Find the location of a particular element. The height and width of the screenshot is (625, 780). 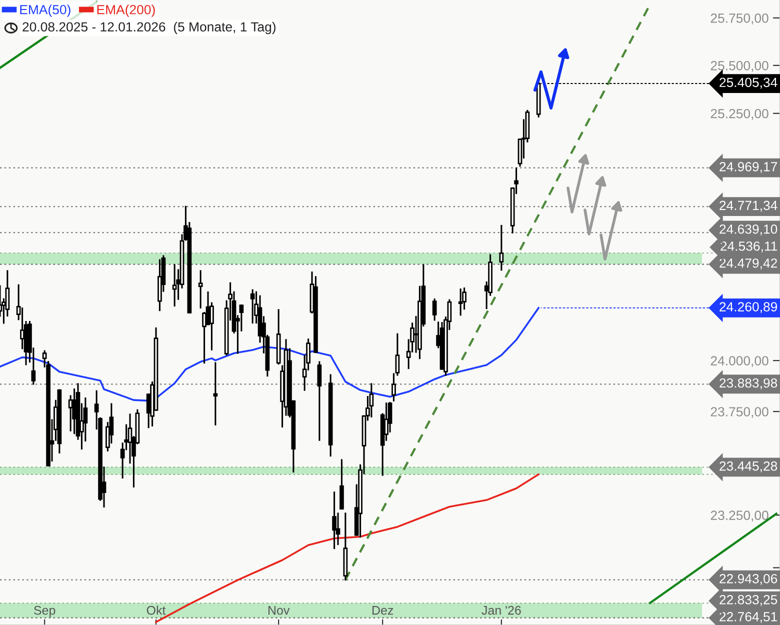

ref-line-label: 23.883,98 is located at coordinates (749, 384).